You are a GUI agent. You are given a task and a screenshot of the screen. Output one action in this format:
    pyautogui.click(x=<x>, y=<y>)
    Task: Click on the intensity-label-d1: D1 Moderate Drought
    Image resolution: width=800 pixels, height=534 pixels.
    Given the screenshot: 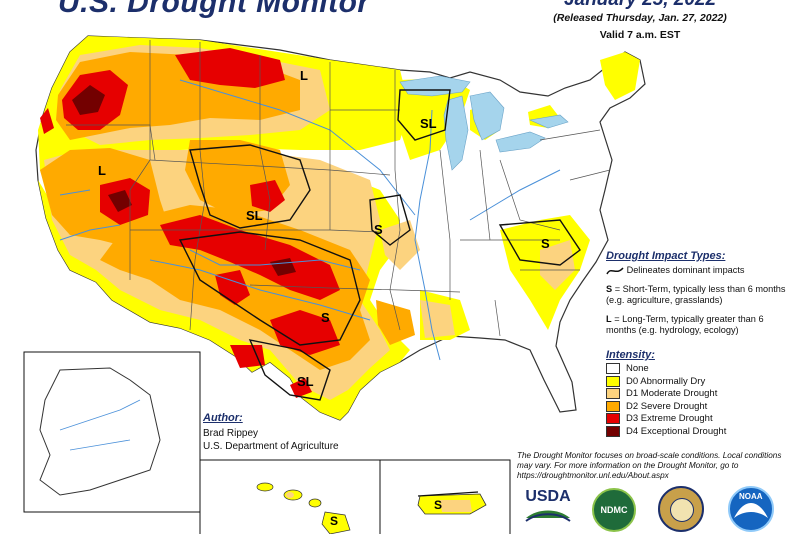 What is the action you would take?
    pyautogui.click(x=672, y=394)
    